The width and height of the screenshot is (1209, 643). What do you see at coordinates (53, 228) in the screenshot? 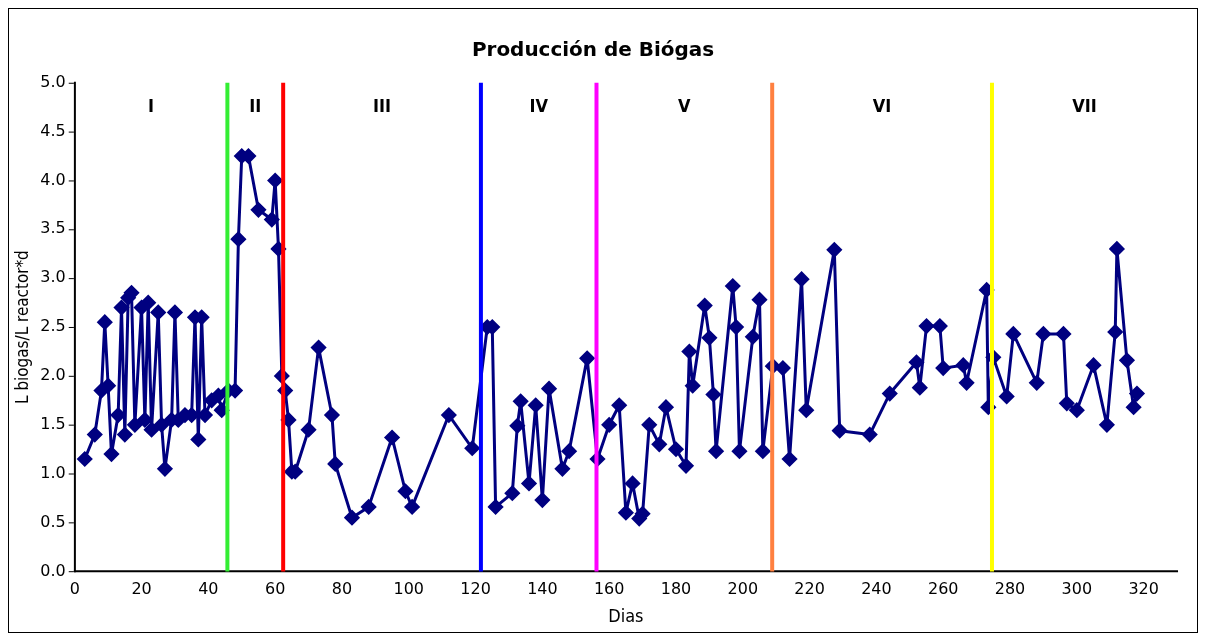
I see `y-tick-label: 3.5` at bounding box center [53, 228].